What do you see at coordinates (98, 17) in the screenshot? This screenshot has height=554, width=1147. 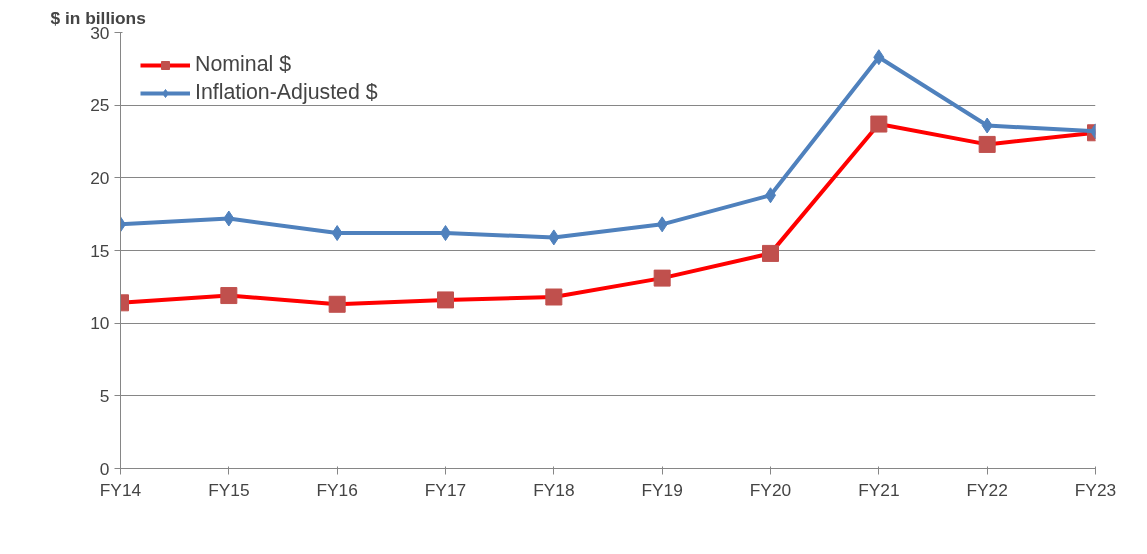 I see `y-axis-title: $ in billions` at bounding box center [98, 17].